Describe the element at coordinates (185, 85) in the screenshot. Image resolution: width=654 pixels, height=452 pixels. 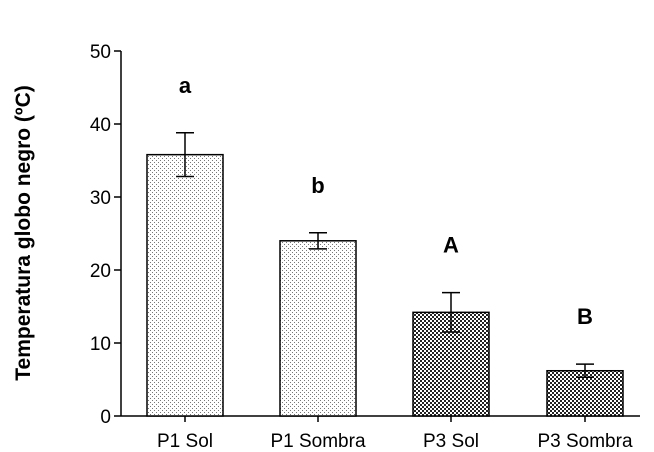
I see `significance-label: a` at that location.